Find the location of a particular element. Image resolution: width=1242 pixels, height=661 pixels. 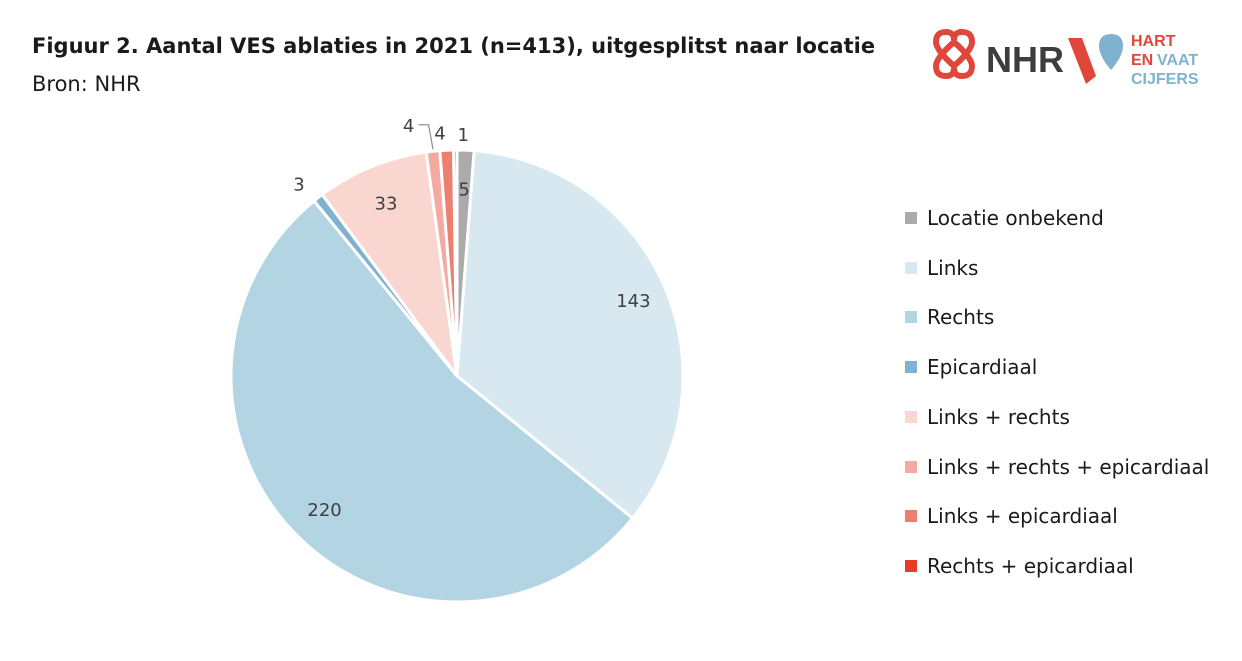

pie-slice-links is located at coordinates (570, 335).